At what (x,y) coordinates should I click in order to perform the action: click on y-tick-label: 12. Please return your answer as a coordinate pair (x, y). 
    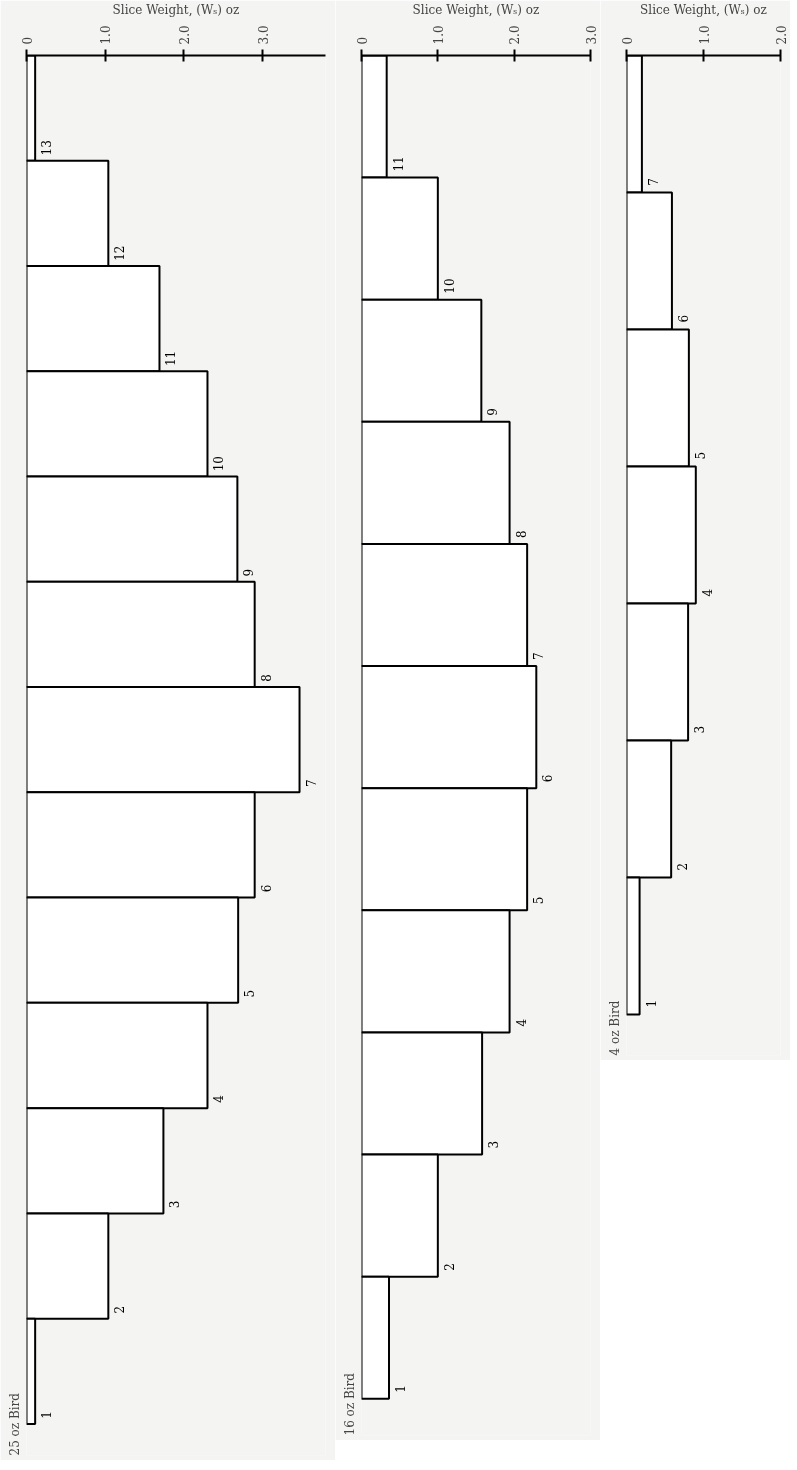
    Looking at the image, I should click on (120, 253).